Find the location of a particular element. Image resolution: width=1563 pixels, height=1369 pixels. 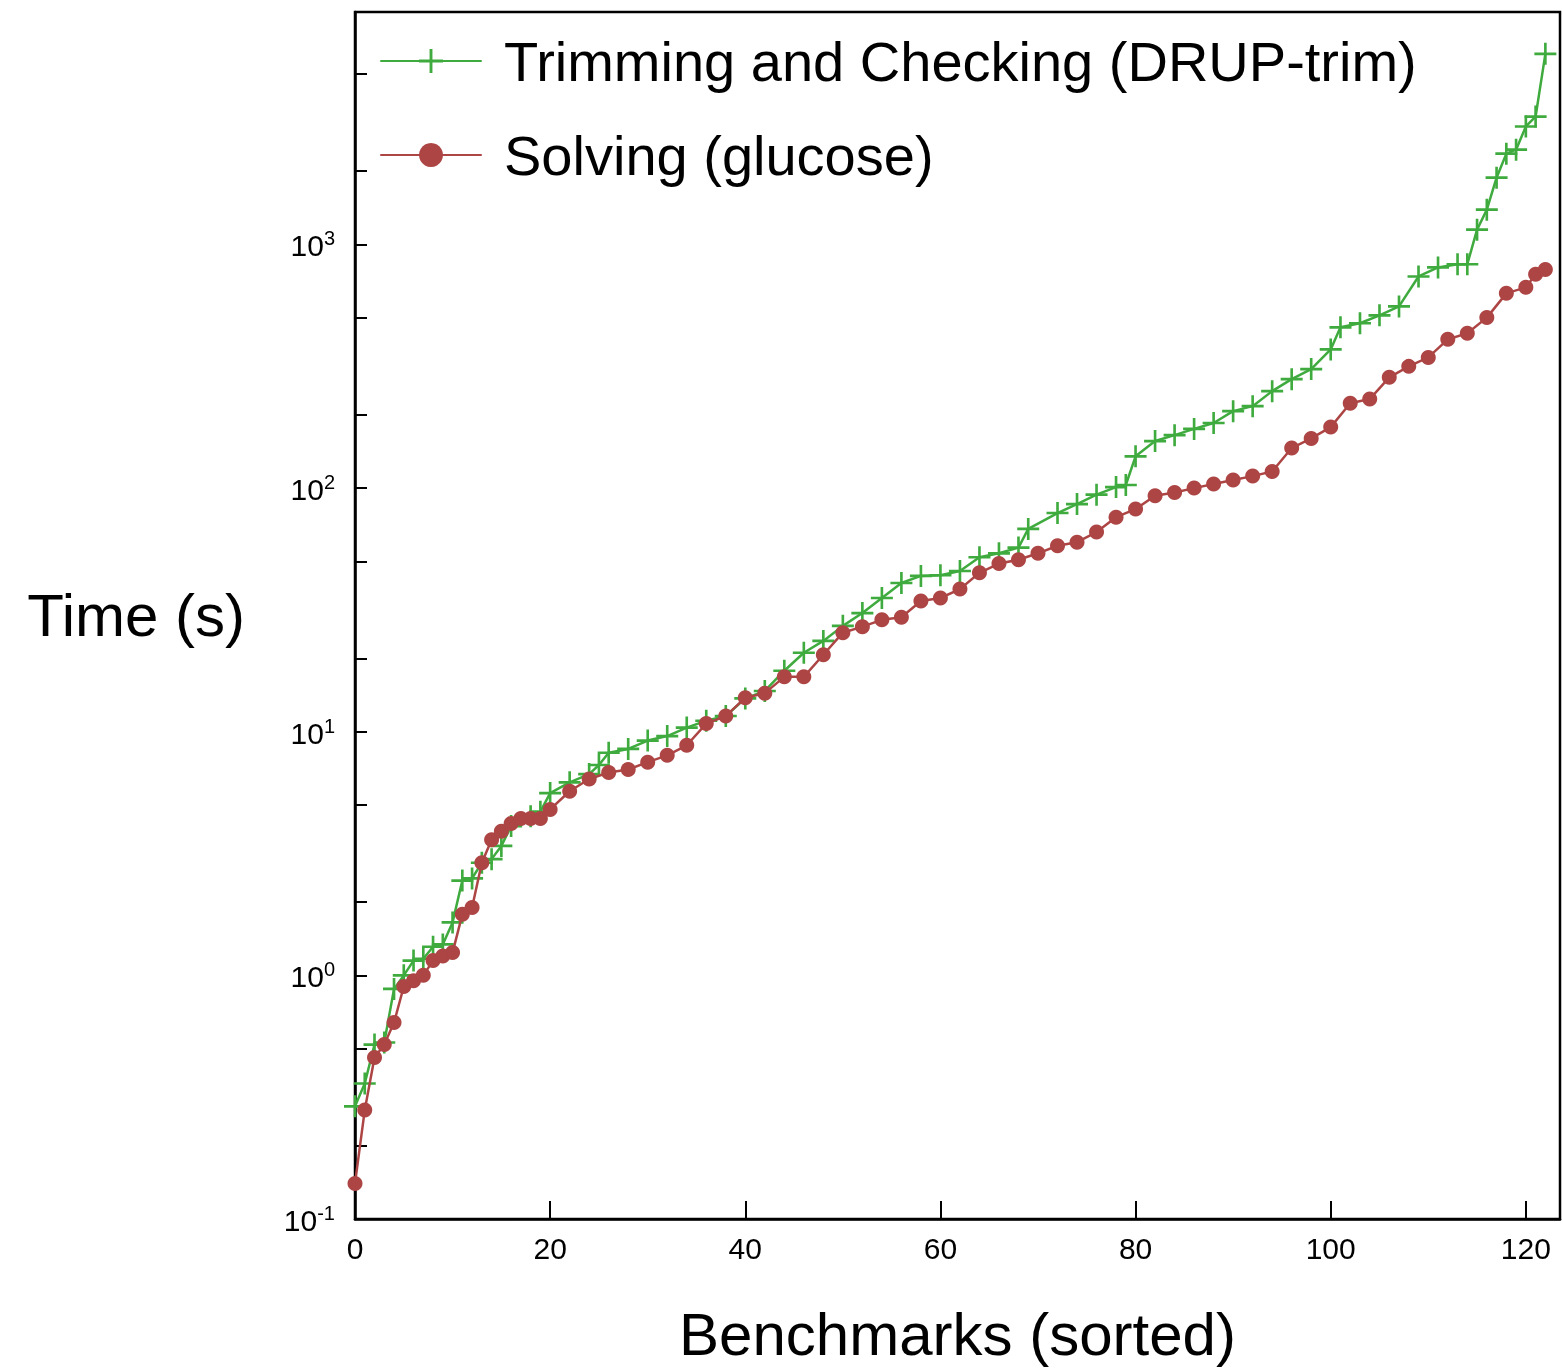

y-tick-label: 10$^{-1}$ is located at coordinates (309, 1219).